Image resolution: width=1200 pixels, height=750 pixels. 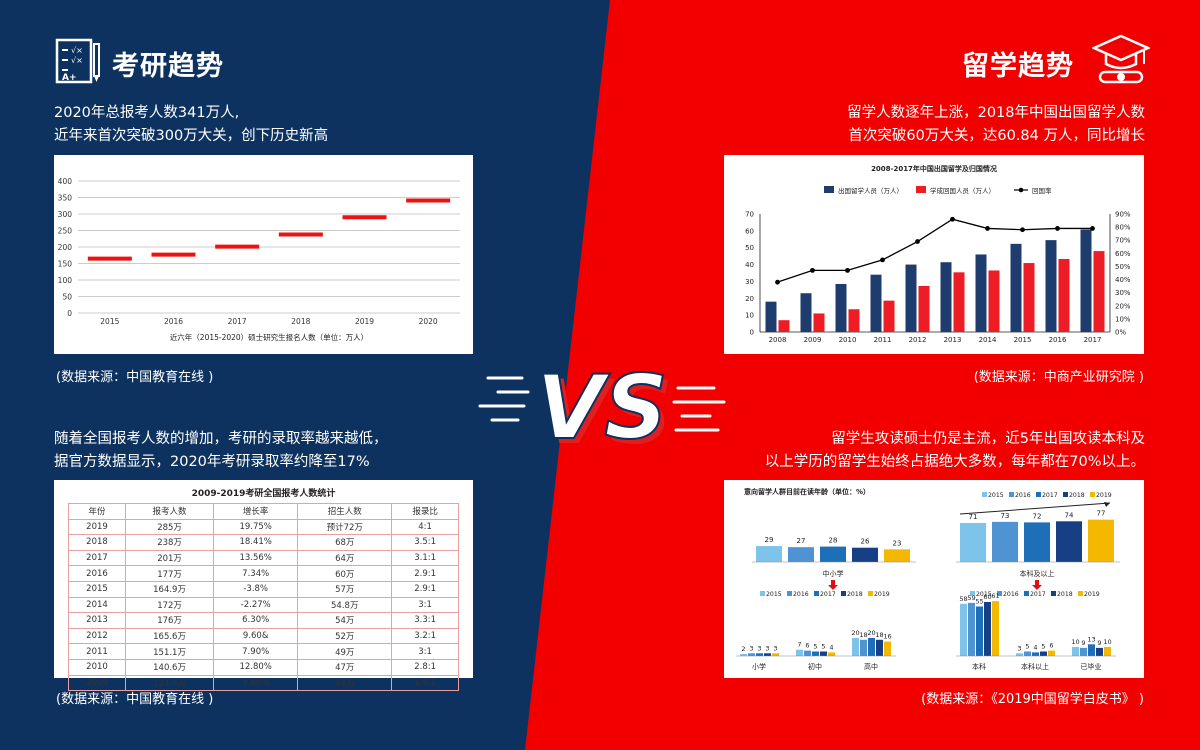 What do you see at coordinates (345, 667) in the screenshot?
I see `table-cell: 47万` at bounding box center [345, 667].